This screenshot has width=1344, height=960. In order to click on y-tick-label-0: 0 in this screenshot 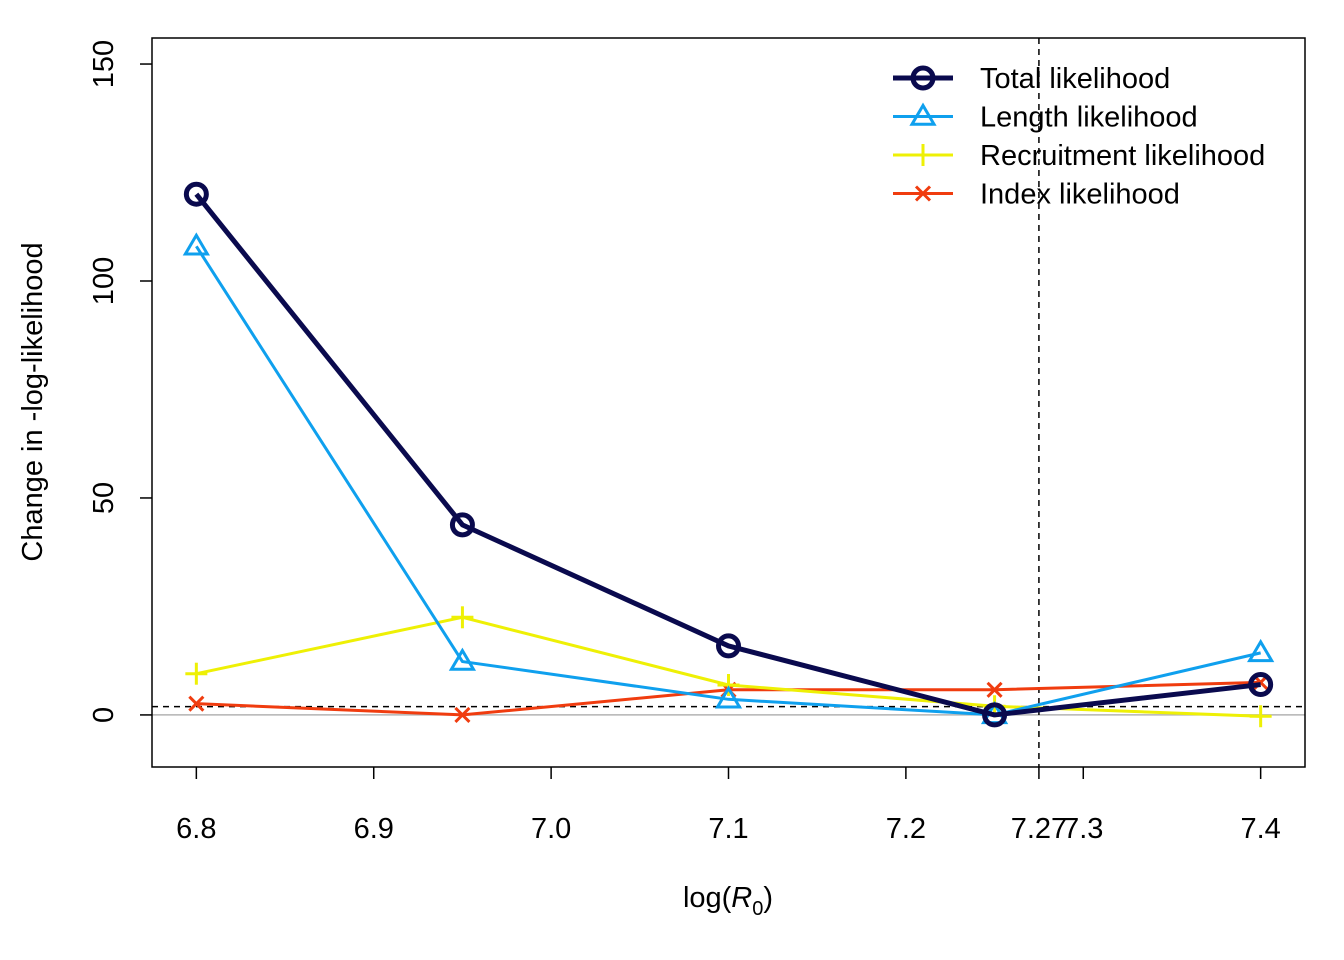, I will do `click(104, 715)`.